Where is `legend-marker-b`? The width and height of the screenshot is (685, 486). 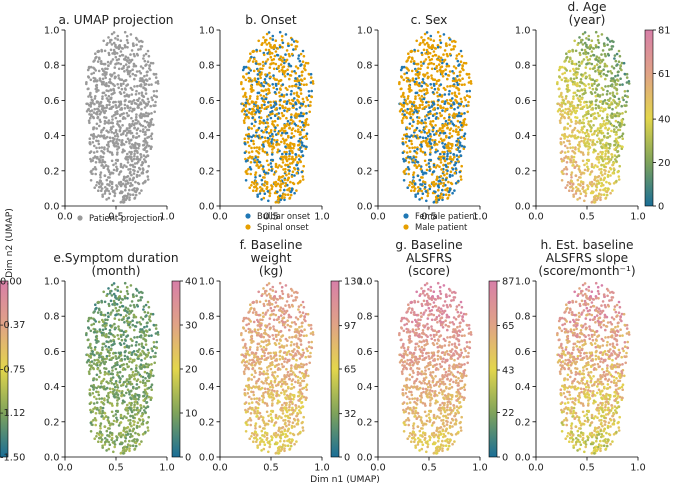
legend-marker-b is located at coordinates (248, 227).